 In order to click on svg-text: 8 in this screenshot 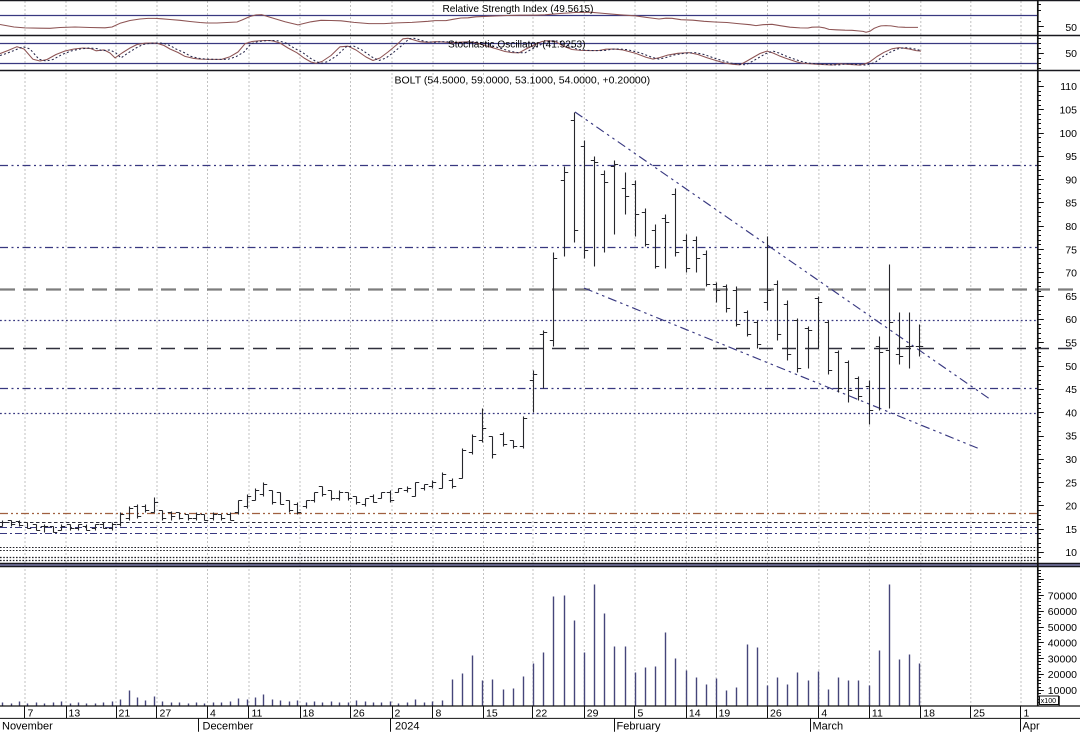, I will do `click(439, 714)`.